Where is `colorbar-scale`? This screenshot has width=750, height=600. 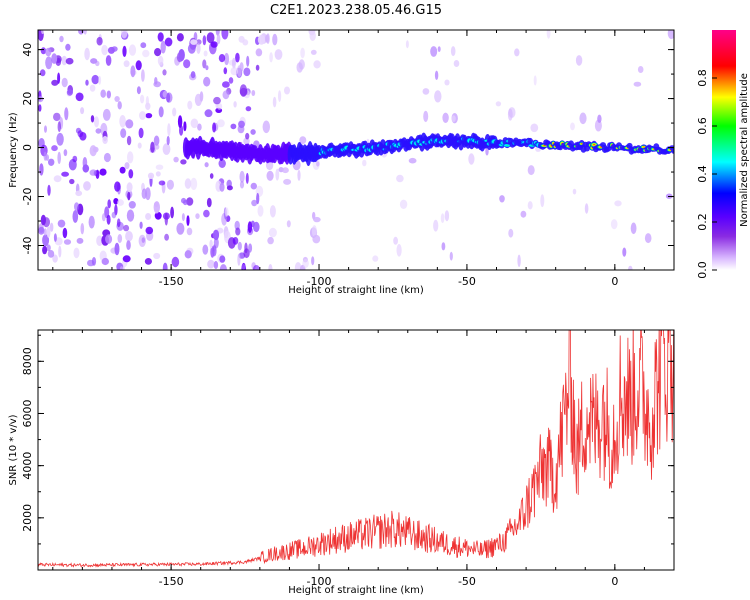 colorbar-scale is located at coordinates (724, 150).